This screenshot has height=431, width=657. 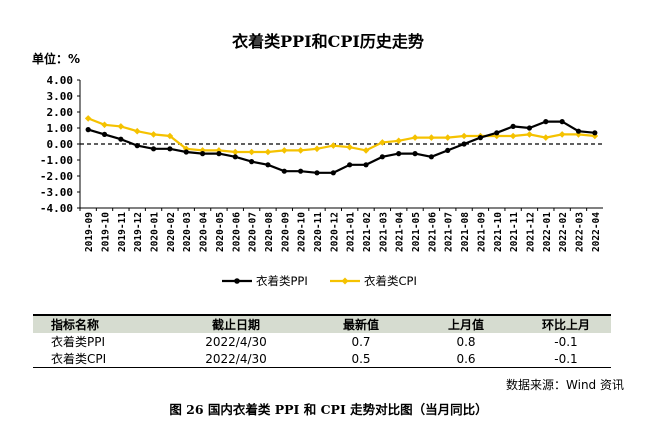 What do you see at coordinates (547, 232) in the screenshot?
I see `x-tick-label: 2022-01` at bounding box center [547, 232].